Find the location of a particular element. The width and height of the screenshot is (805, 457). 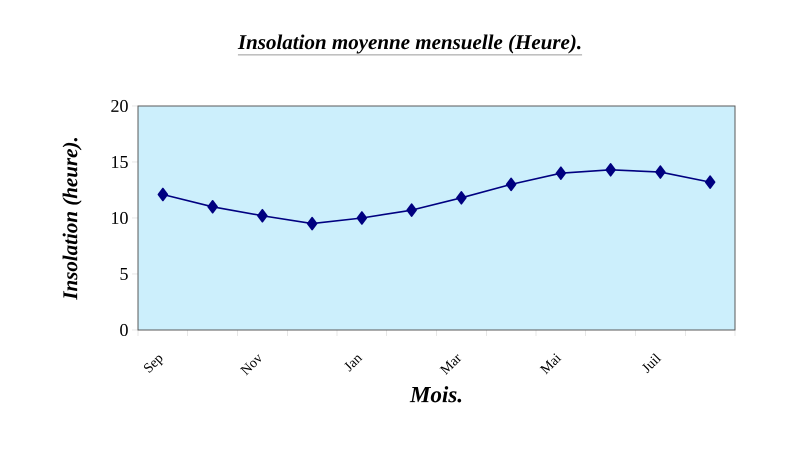

x-tick-label: Sep is located at coordinates (154, 364).